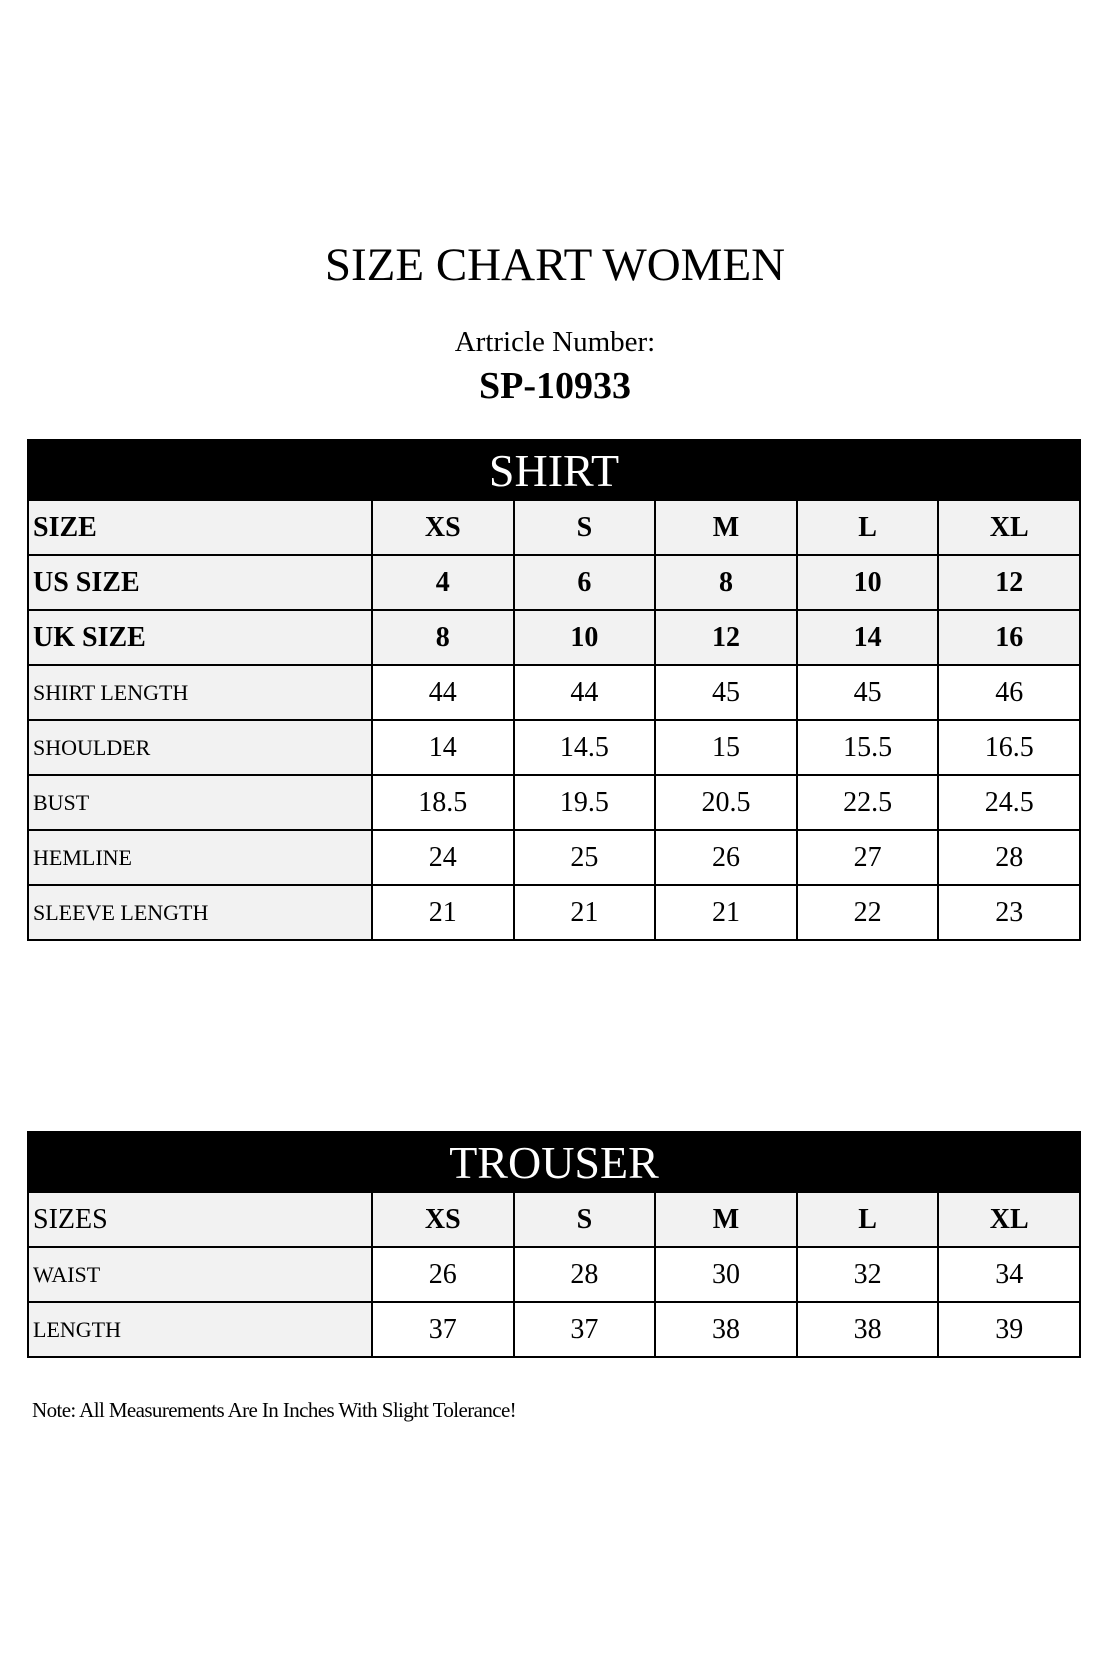  I want to click on measurement-row: SHOULDER 14 14.5 15 15.5 16.5, so click(554, 747).